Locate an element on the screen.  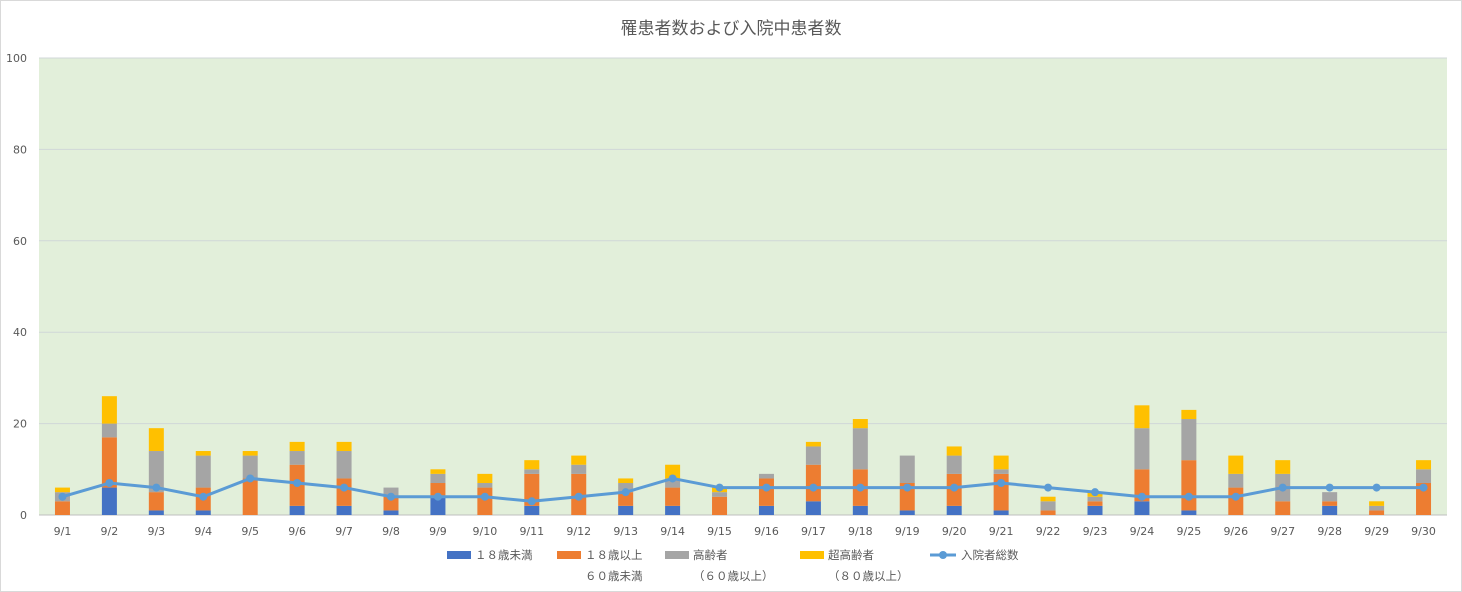
x-tick-label: 9/14 is located at coordinates (672, 531).